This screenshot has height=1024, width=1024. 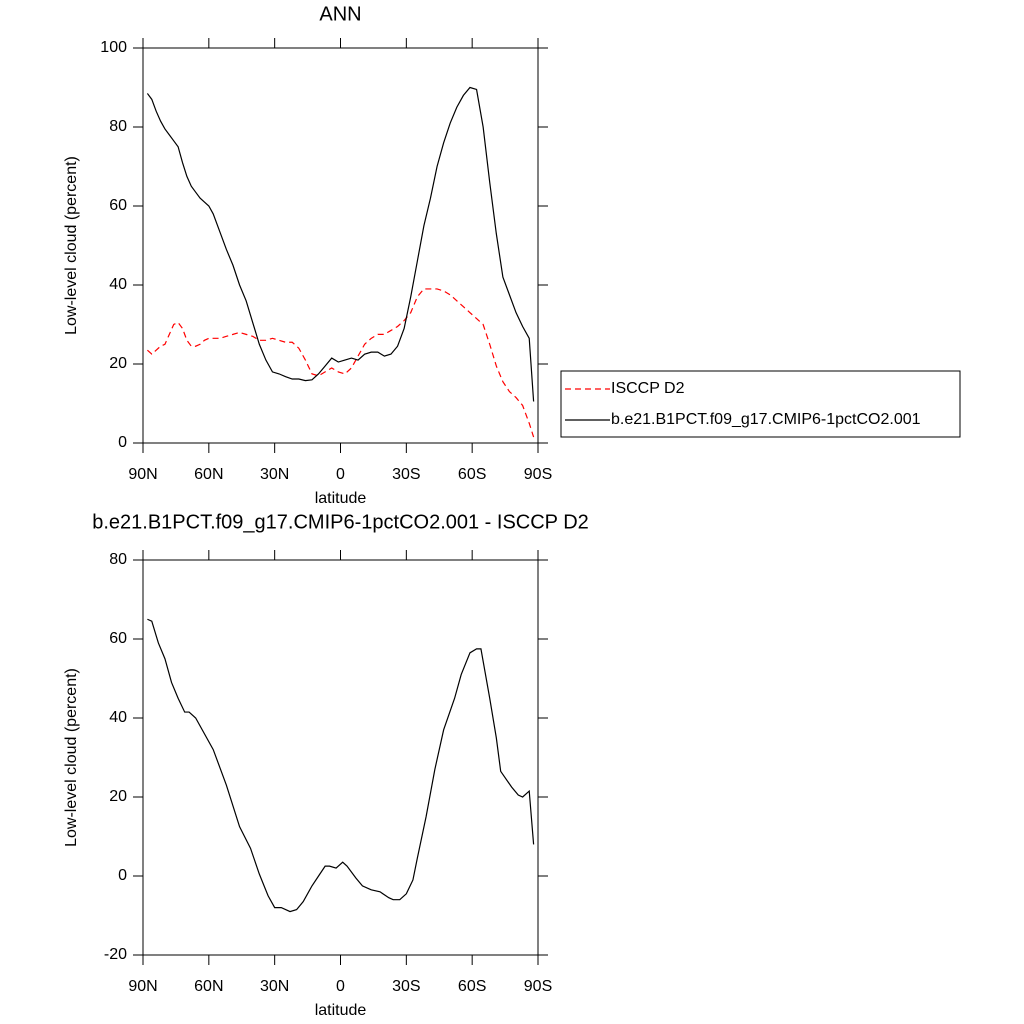 I want to click on legend-box, so click(x=760, y=404).